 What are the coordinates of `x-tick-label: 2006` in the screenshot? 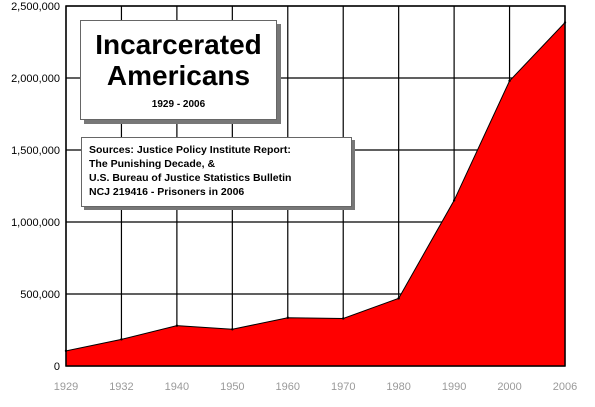 It's located at (565, 387).